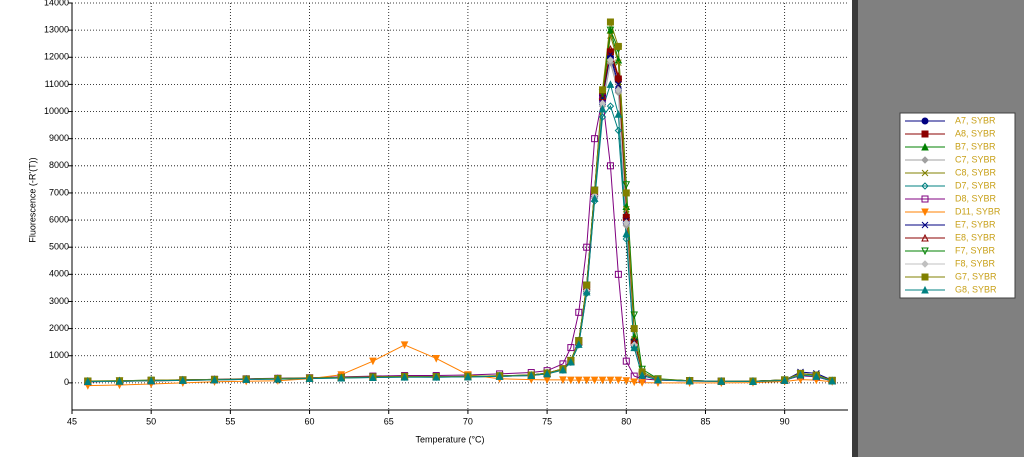 The height and width of the screenshot is (457, 1024). Describe the element at coordinates (975, 120) in the screenshot. I see `legend-label: A7, SYBR` at that location.